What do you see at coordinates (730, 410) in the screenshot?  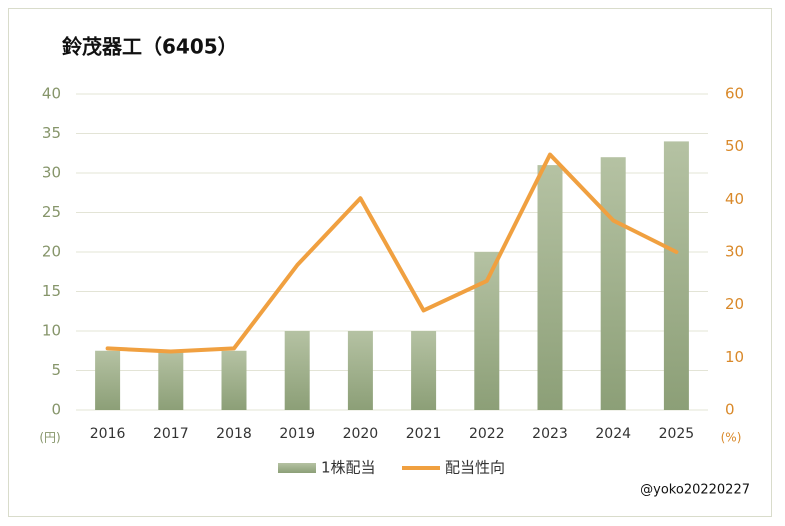 I see `y2-tick-label: 0` at bounding box center [730, 410].